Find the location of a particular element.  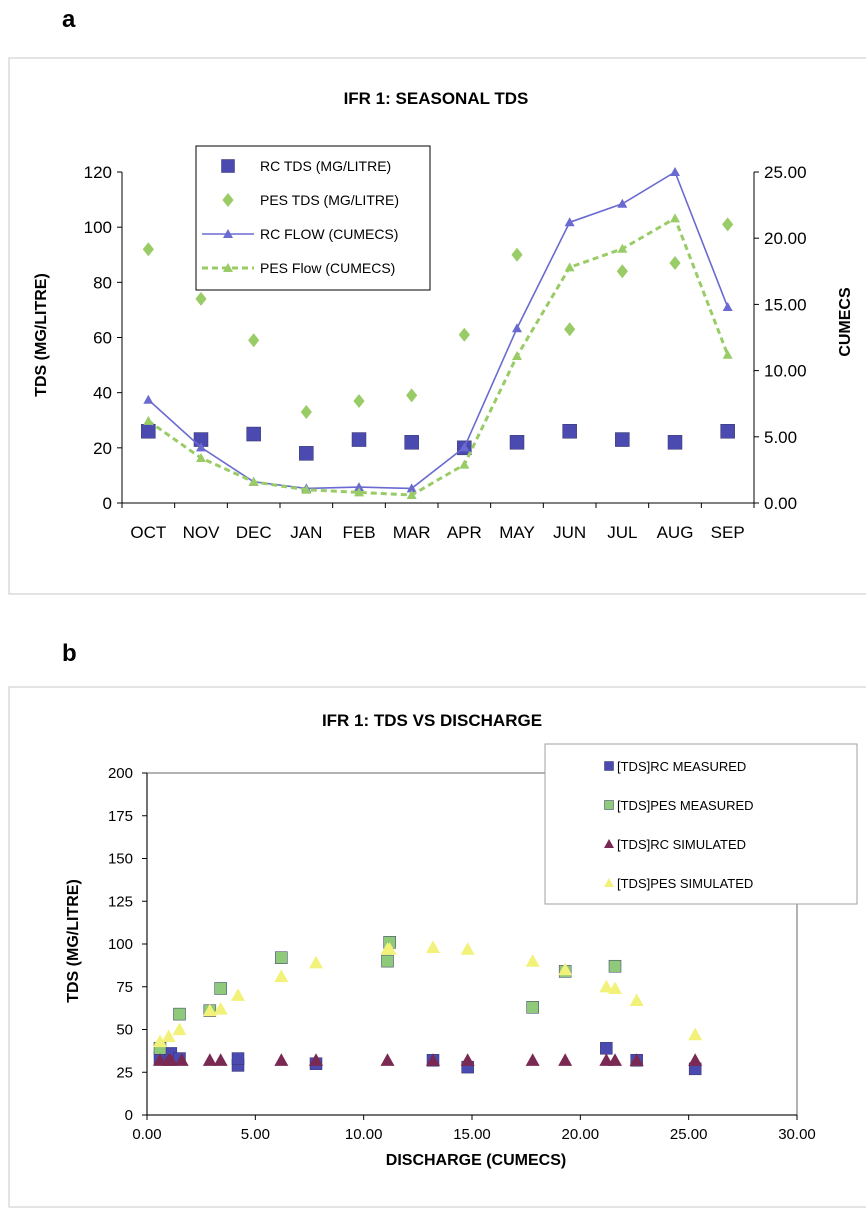

chart-b-x-tick-label: 15.00 is located at coordinates (472, 1134).